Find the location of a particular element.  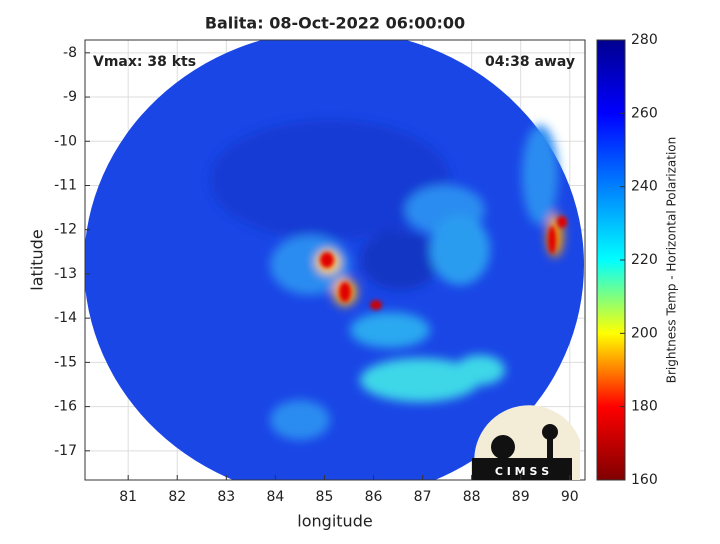

x-axis-label: longitude is located at coordinates (334, 521).